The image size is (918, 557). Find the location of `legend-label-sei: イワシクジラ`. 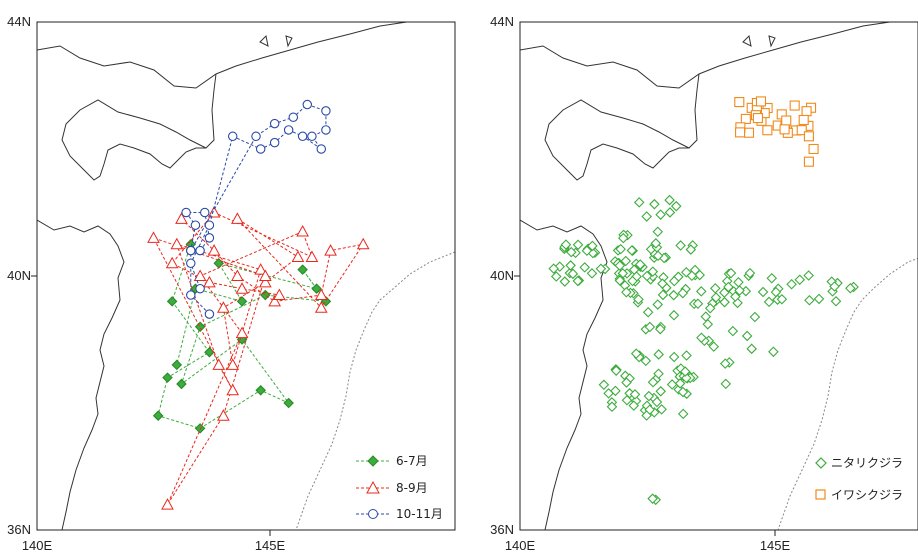

legend-label-sei: イワシクジラ is located at coordinates (867, 495).